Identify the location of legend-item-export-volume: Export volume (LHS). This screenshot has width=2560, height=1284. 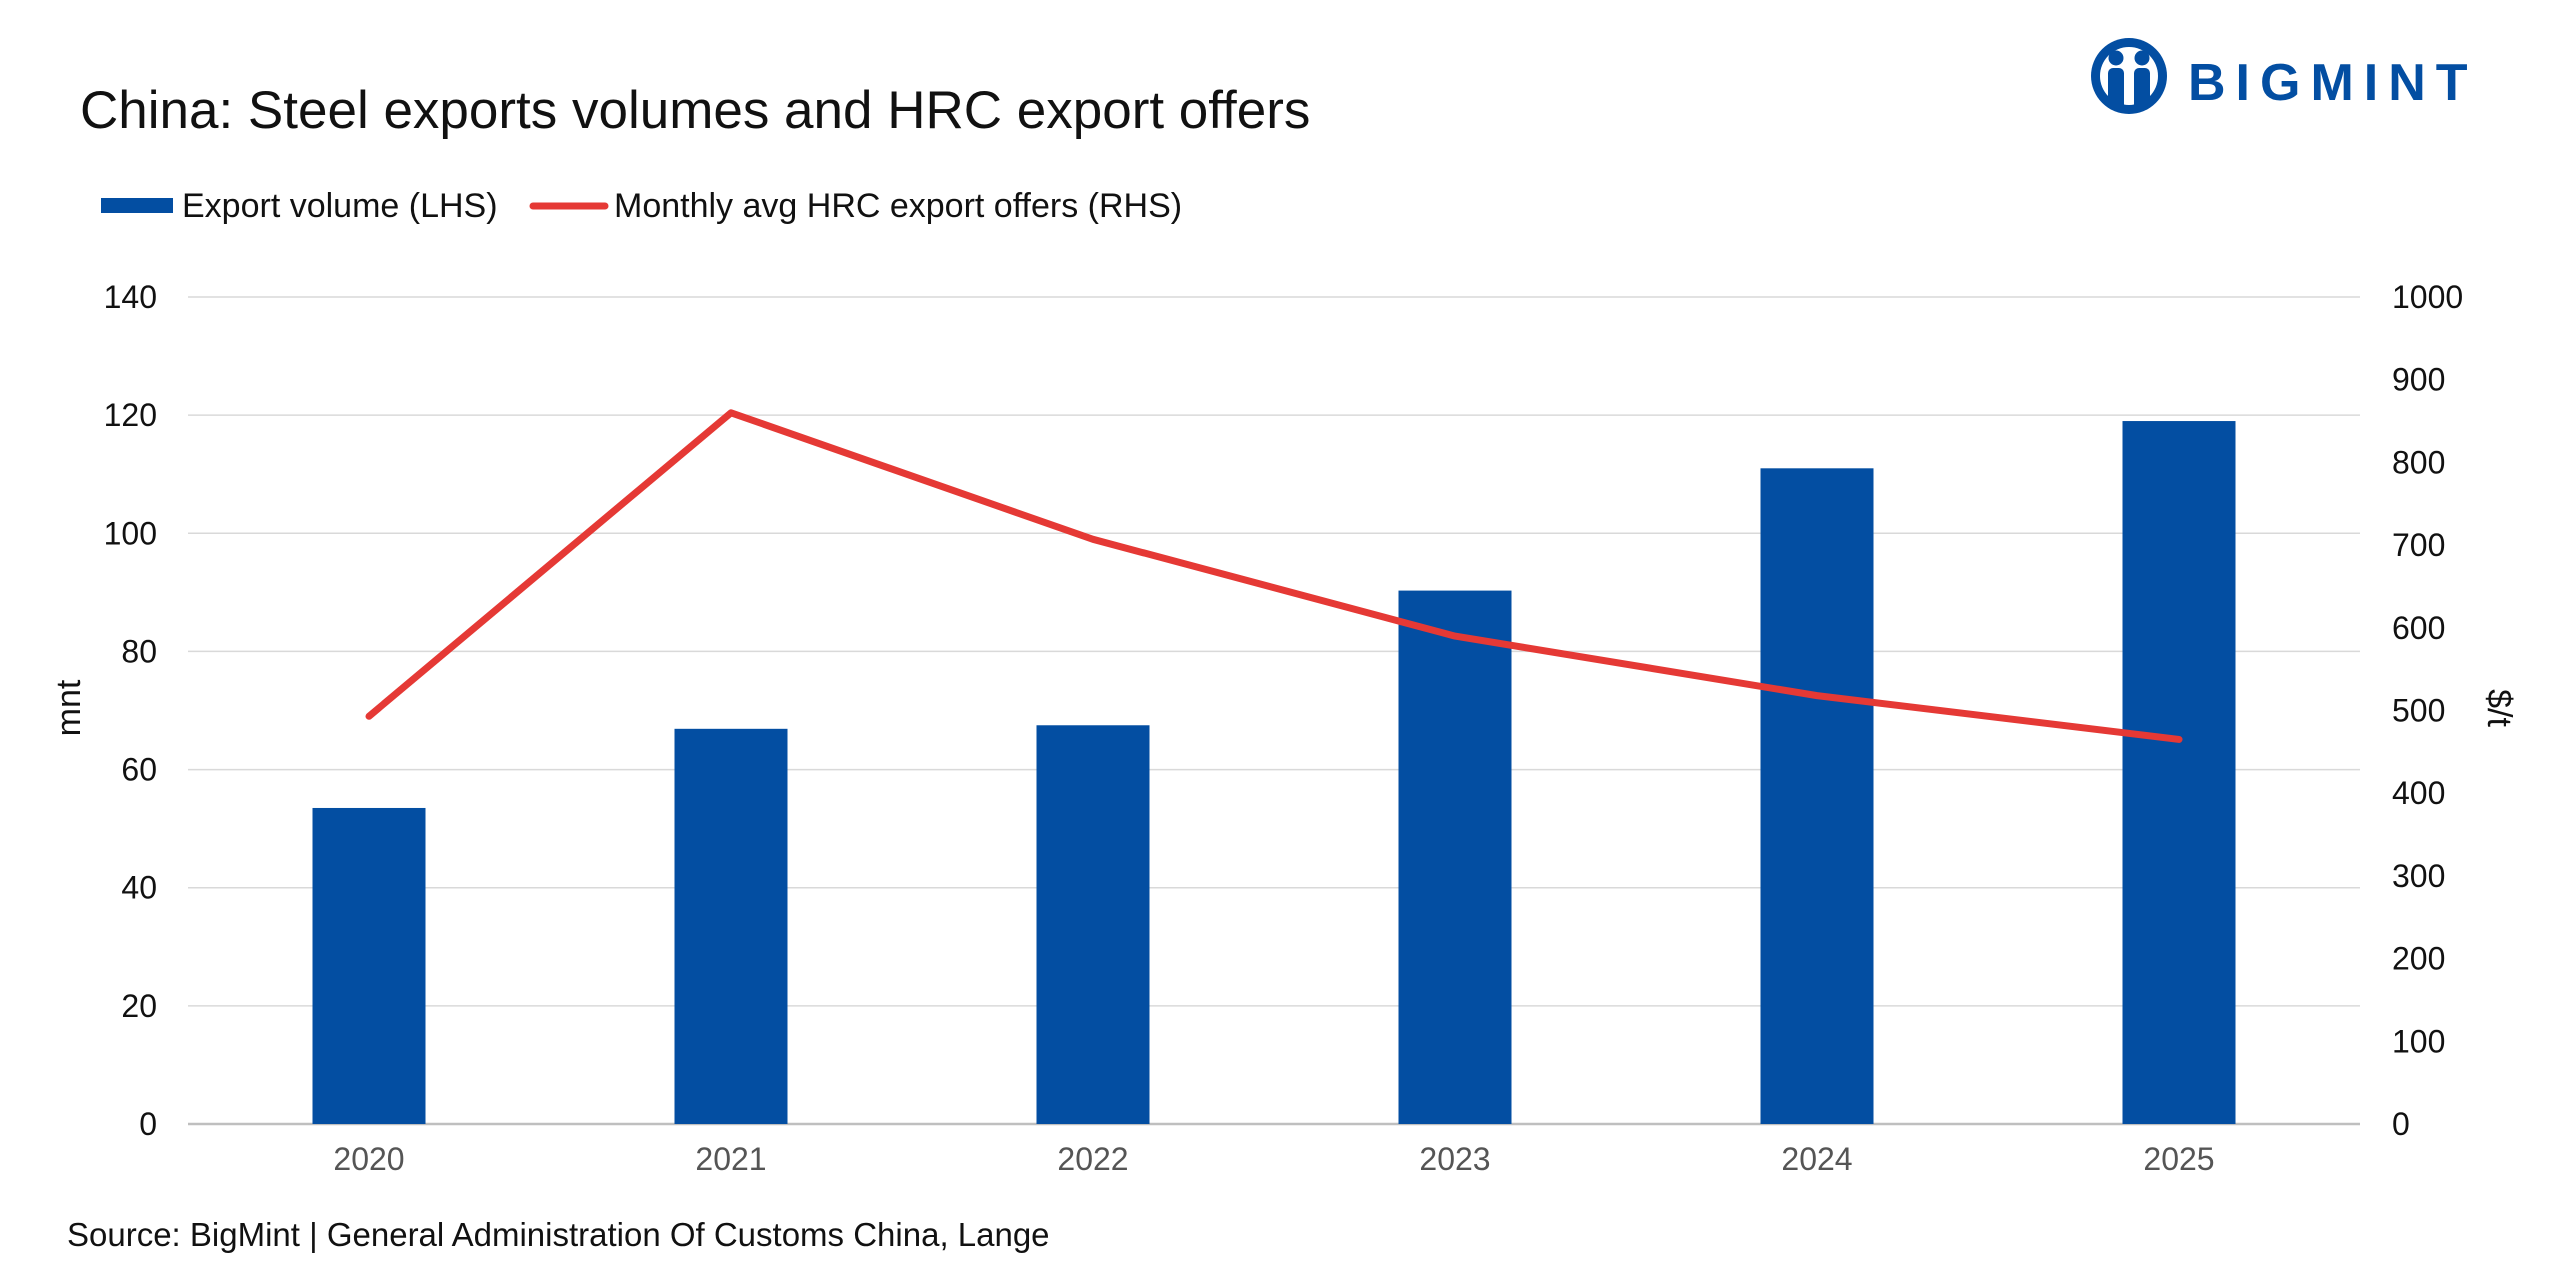
(299, 206).